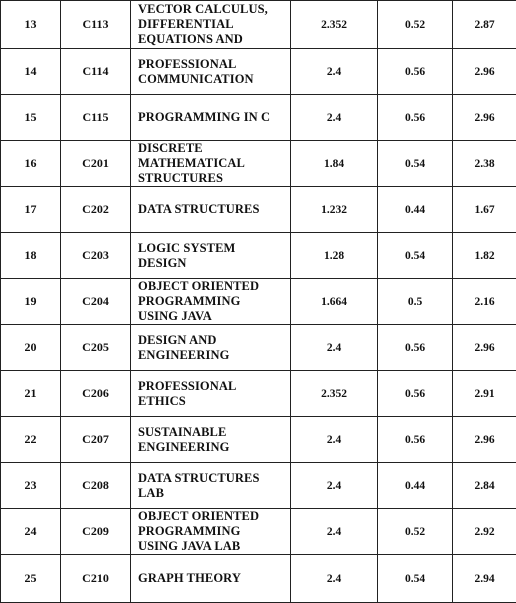 The width and height of the screenshot is (516, 603). I want to click on course-name-cell: LOGIC SYSTEM DESIGN, so click(211, 256).